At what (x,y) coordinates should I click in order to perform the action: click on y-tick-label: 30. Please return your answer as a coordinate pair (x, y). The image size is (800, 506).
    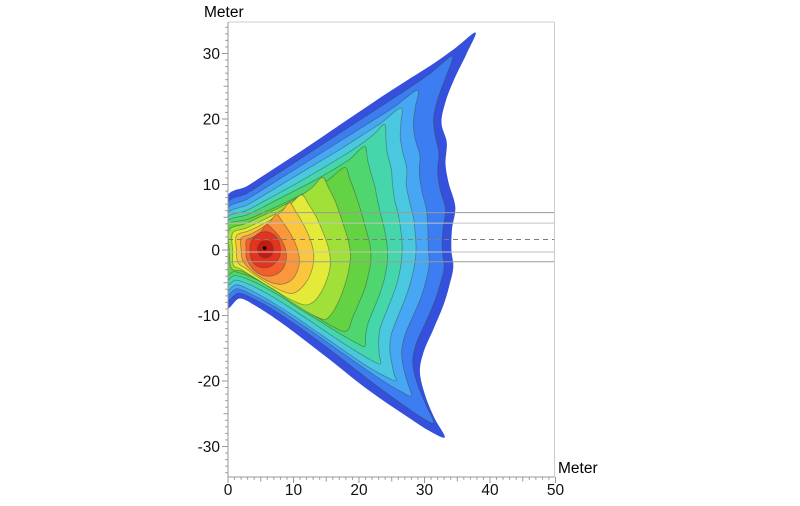
    Looking at the image, I should click on (212, 54).